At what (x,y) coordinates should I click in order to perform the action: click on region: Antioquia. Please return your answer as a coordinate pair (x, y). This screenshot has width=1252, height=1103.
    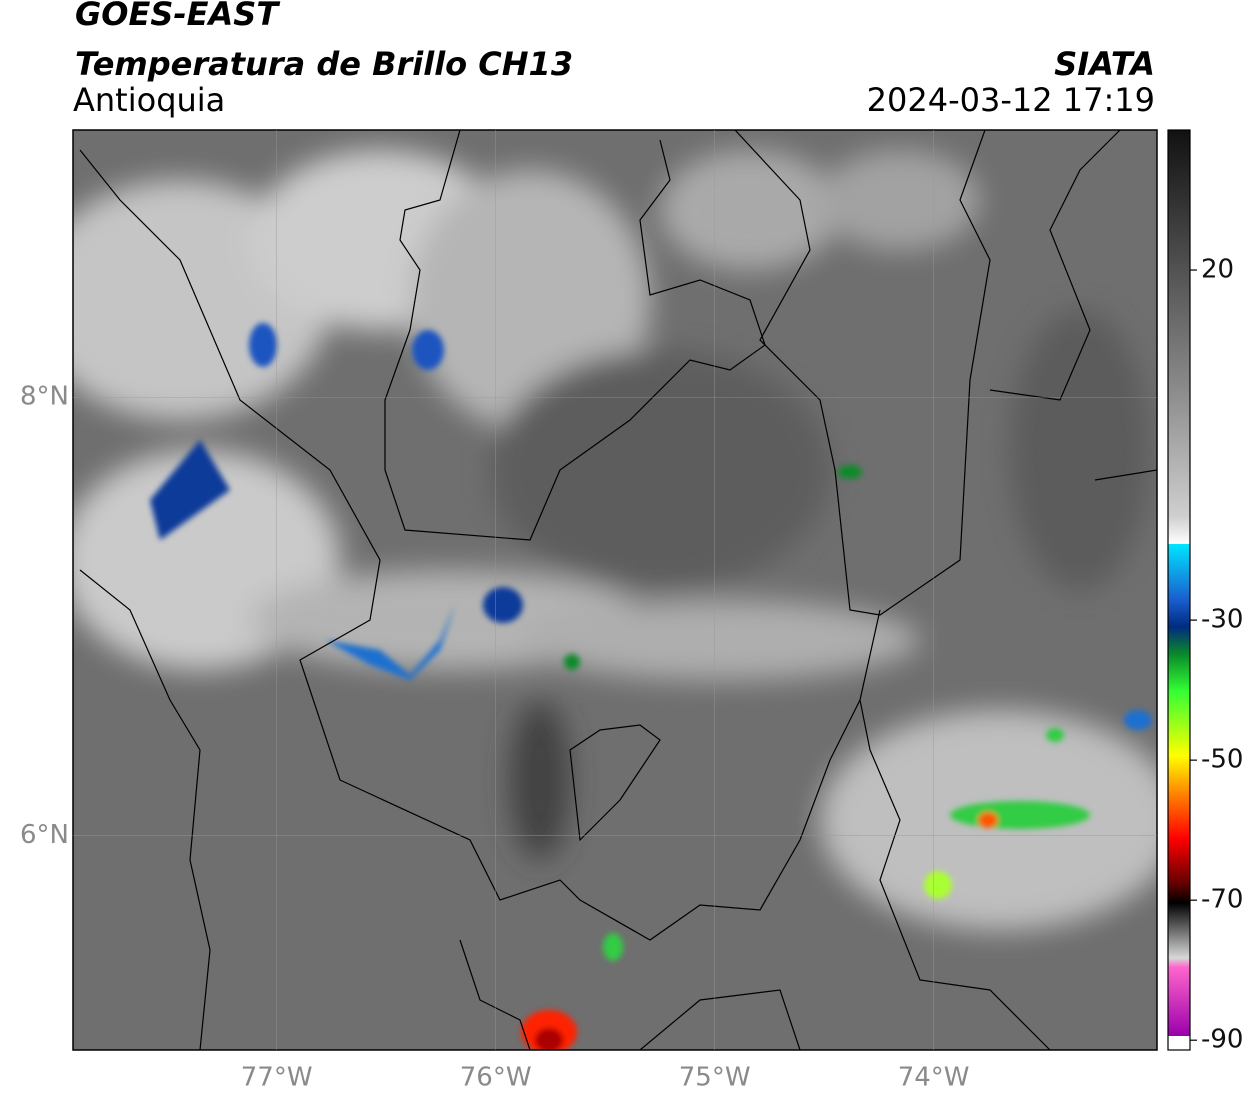
    Looking at the image, I should click on (149, 100).